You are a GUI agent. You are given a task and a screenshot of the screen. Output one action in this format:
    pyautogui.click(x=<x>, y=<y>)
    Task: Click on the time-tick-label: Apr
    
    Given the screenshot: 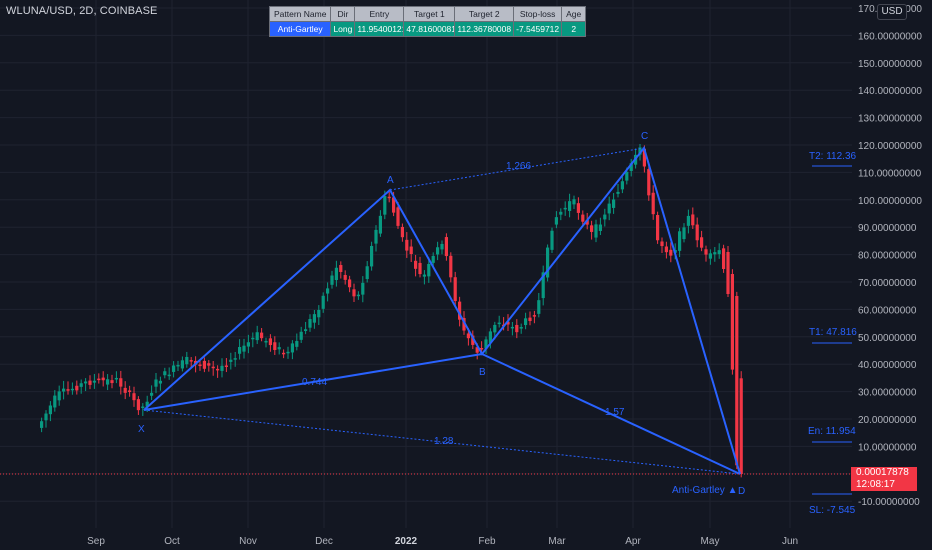 What is the action you would take?
    pyautogui.click(x=633, y=541)
    